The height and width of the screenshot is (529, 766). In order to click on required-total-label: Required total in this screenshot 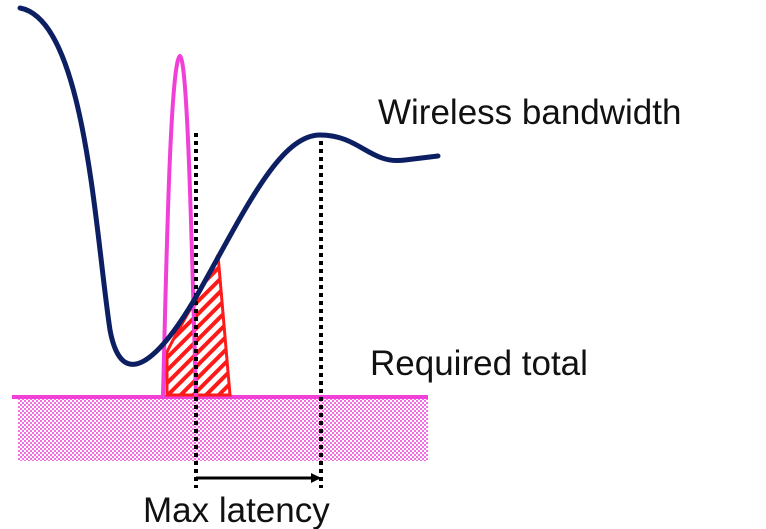, I will do `click(479, 363)`.